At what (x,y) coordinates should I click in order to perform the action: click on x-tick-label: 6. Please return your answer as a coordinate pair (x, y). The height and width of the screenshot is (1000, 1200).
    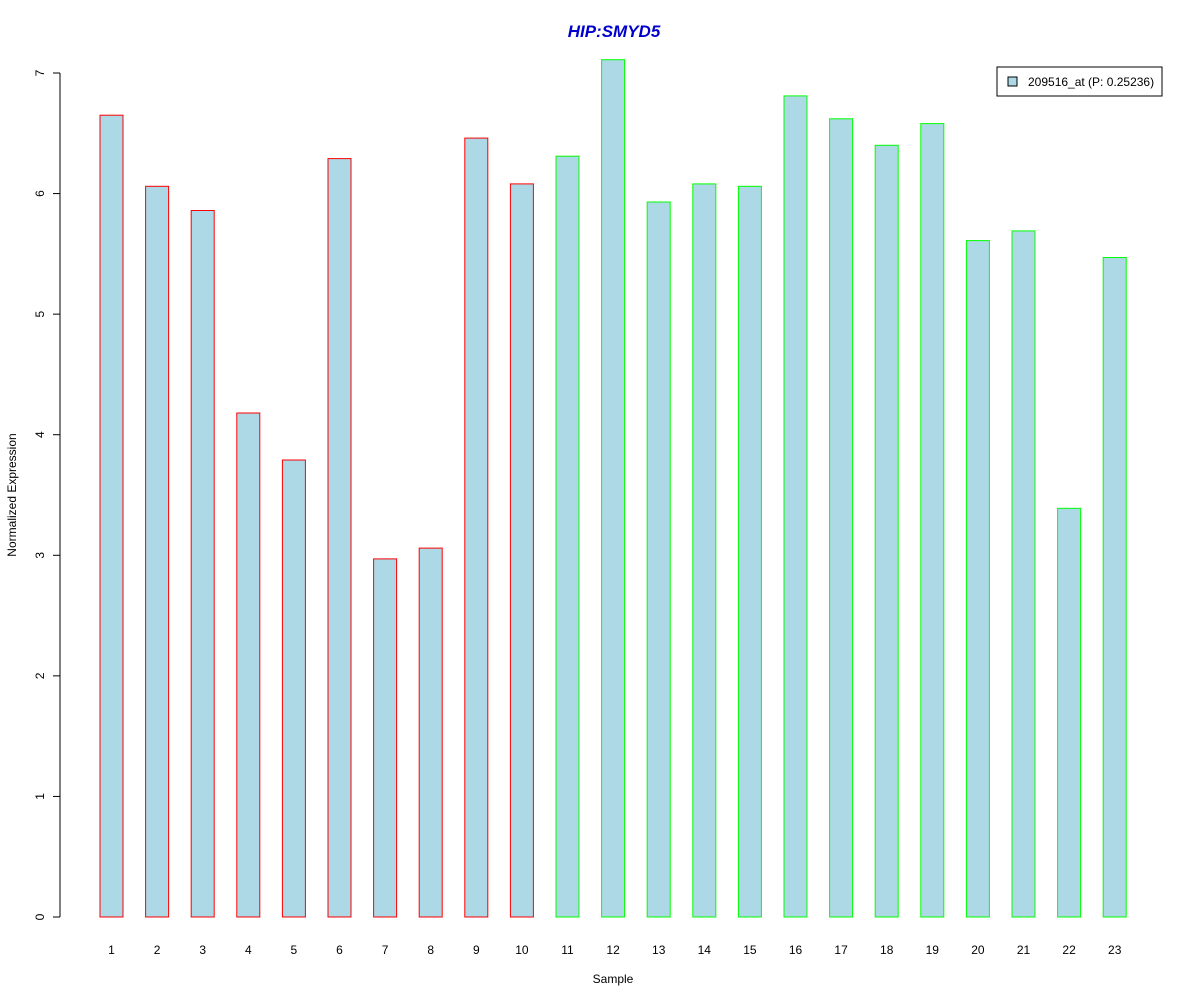
    Looking at the image, I should click on (339, 950).